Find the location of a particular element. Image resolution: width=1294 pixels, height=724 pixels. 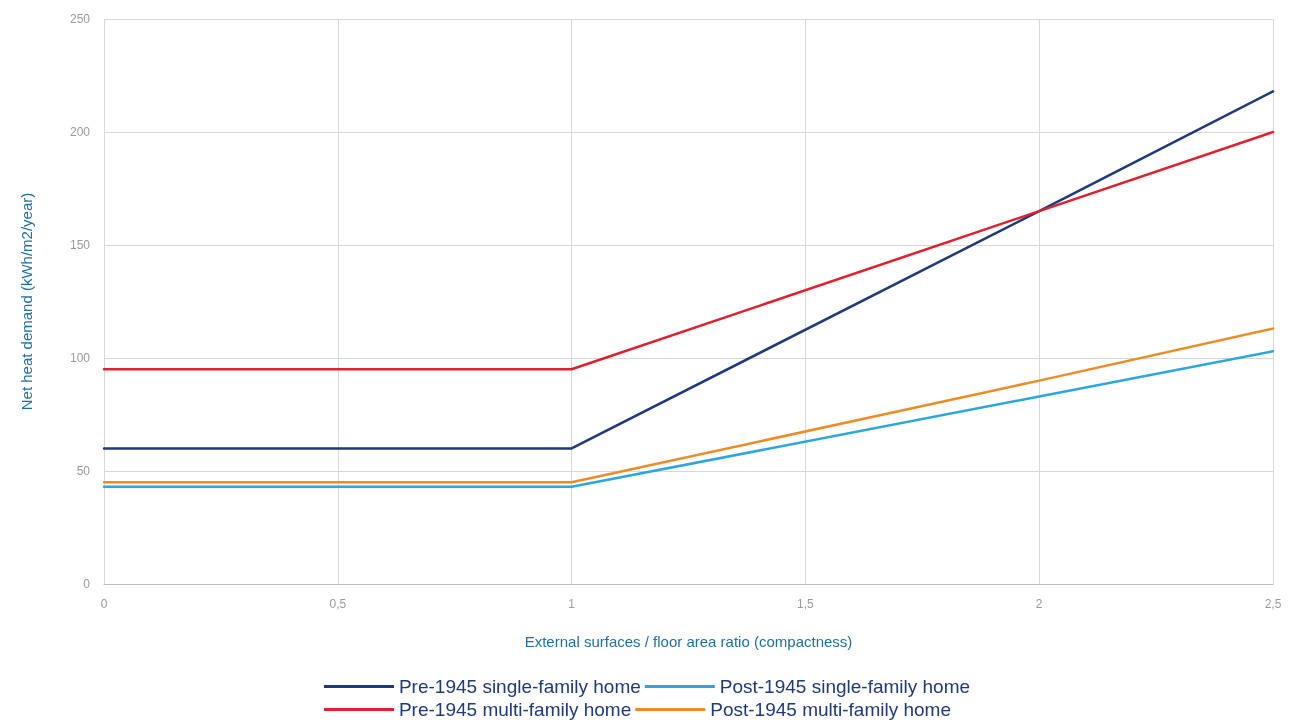

y-tick-label: 250 is located at coordinates (80, 19).